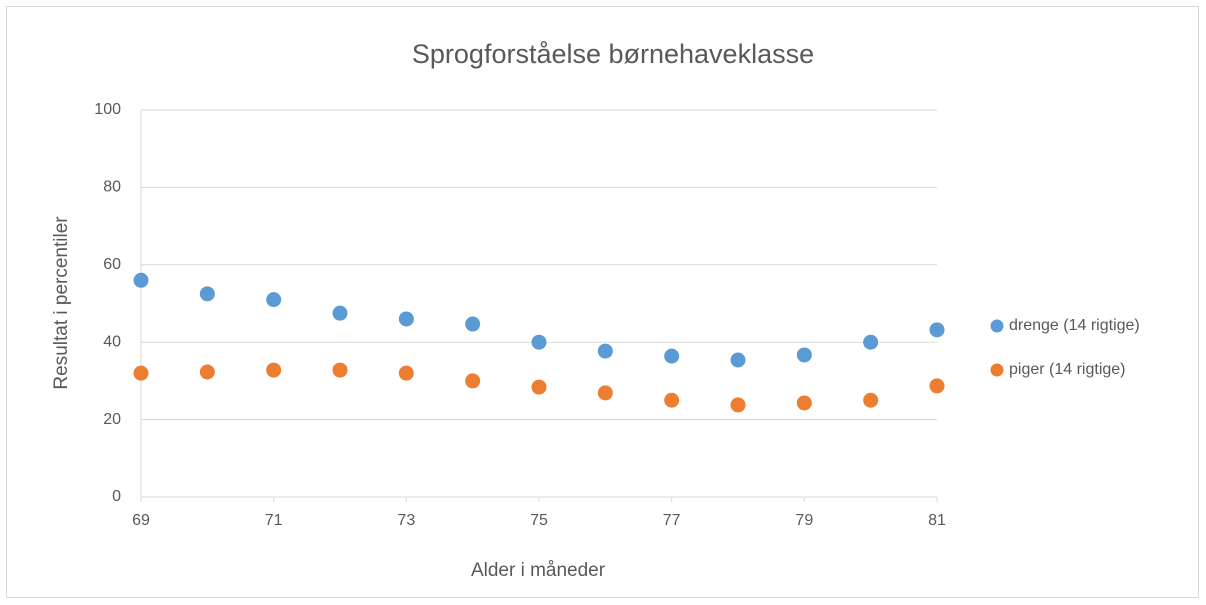  What do you see at coordinates (274, 520) in the screenshot?
I see `x-tick-label: 71` at bounding box center [274, 520].